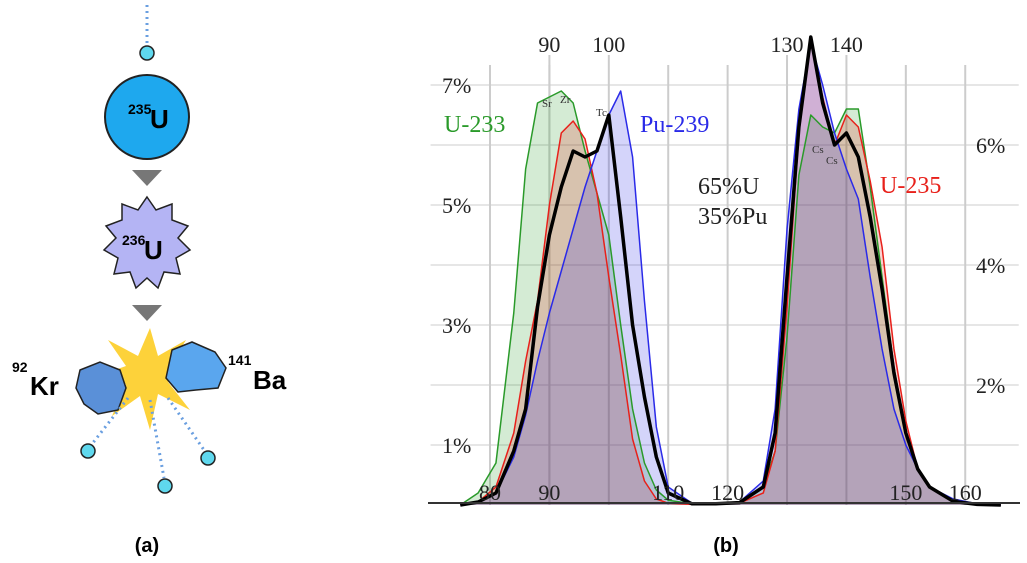 Image resolution: width=1027 pixels, height=563 pixels. Describe the element at coordinates (456, 85) in the screenshot. I see `y-tick-label: 7%` at that location.